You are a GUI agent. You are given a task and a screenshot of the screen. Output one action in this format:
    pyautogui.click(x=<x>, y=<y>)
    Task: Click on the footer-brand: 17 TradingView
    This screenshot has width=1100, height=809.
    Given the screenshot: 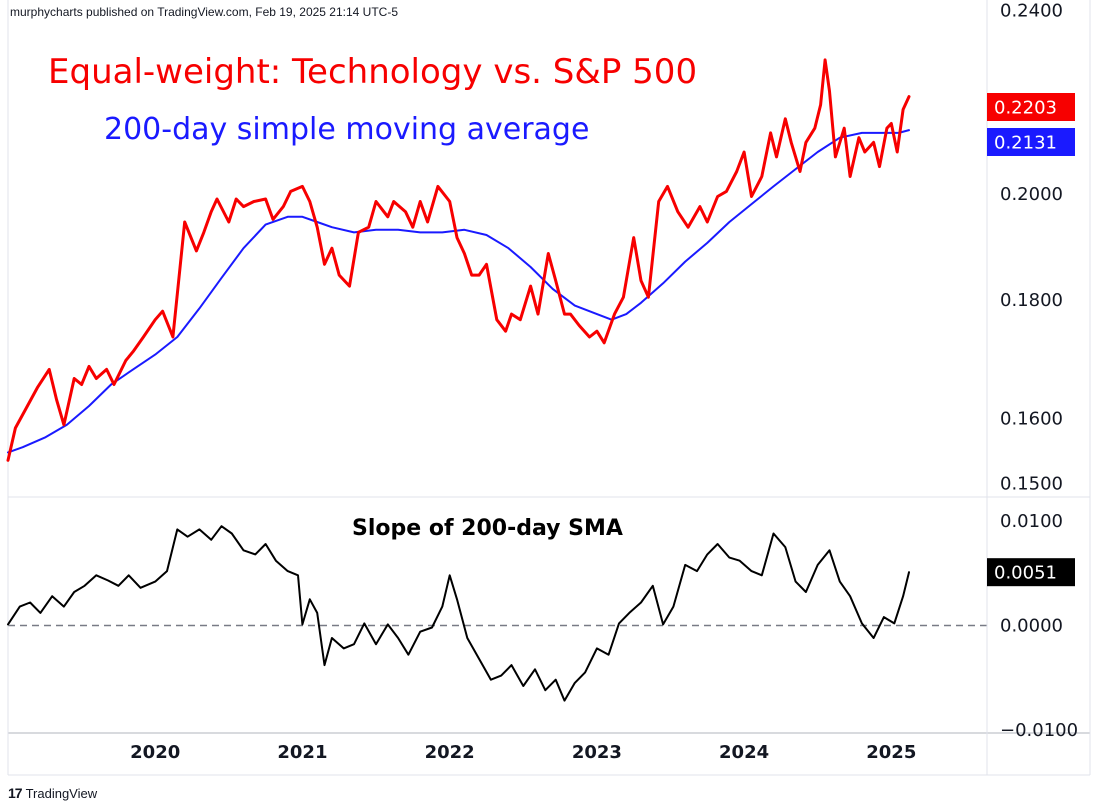 What is the action you would take?
    pyautogui.click(x=52, y=793)
    